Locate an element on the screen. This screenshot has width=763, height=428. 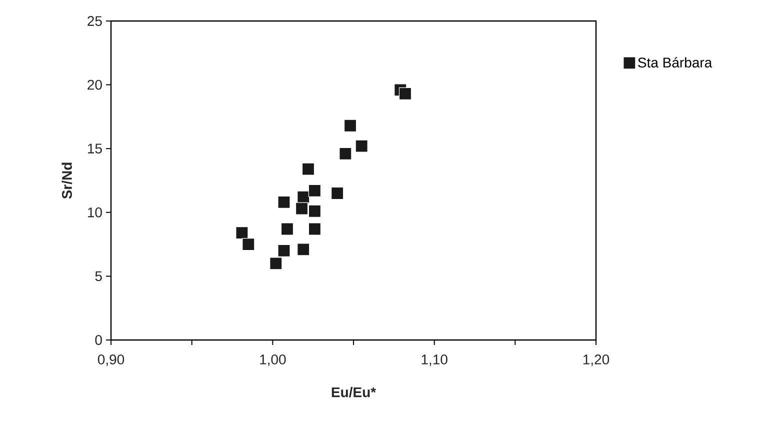
x-tick-label: 1,00 is located at coordinates (273, 360).